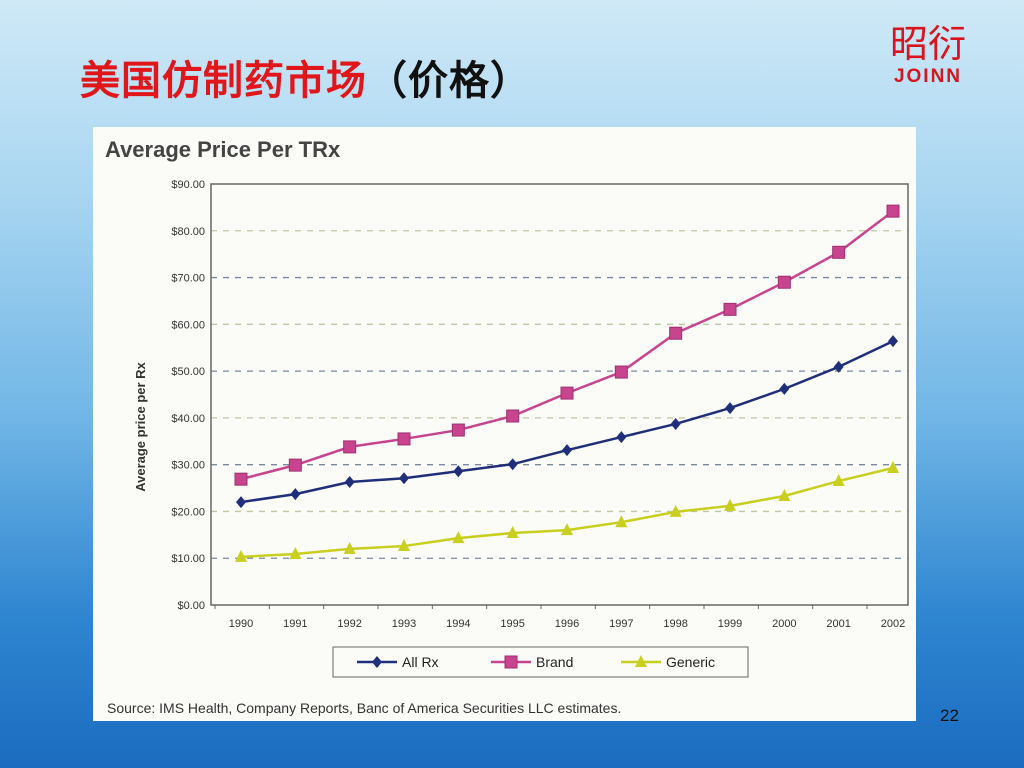 This screenshot has height=768, width=1024. Describe the element at coordinates (458, 624) in the screenshot. I see `x-tick-label: 1994` at that location.